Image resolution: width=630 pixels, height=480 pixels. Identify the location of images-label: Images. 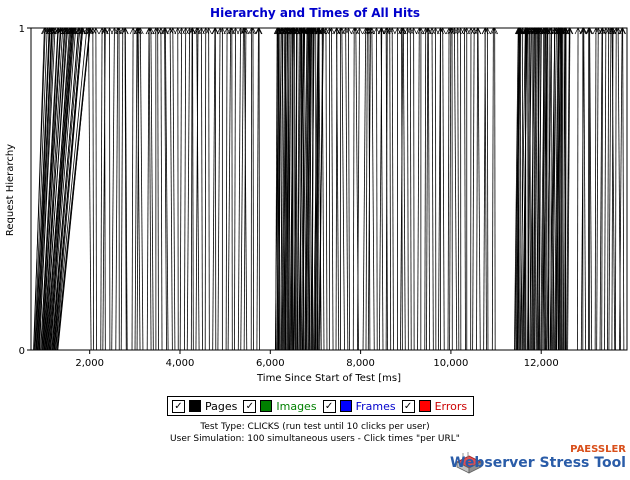
(296, 406).